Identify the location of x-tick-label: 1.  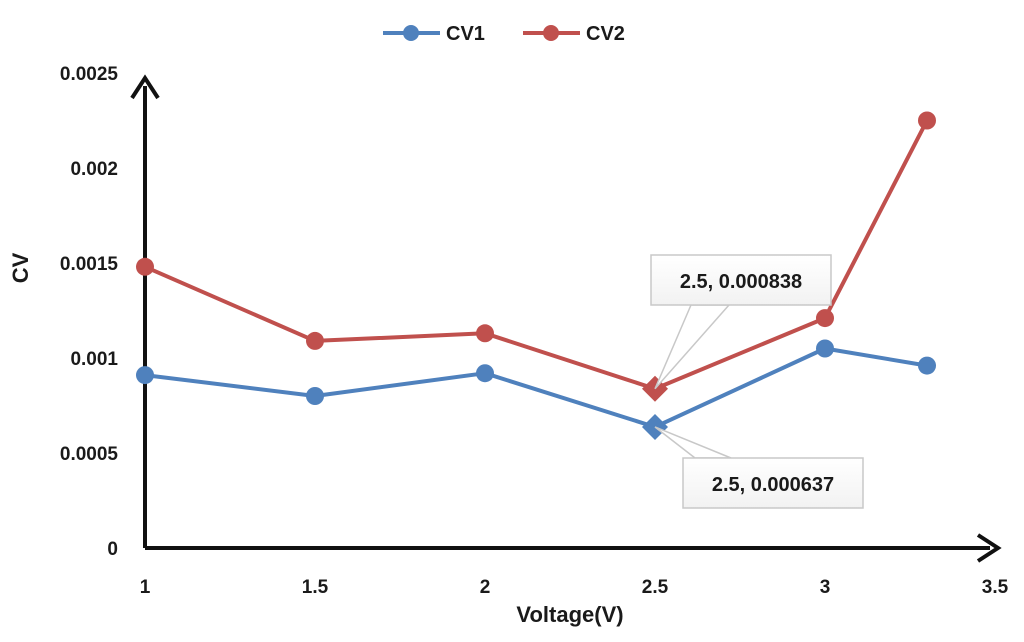
(145, 587).